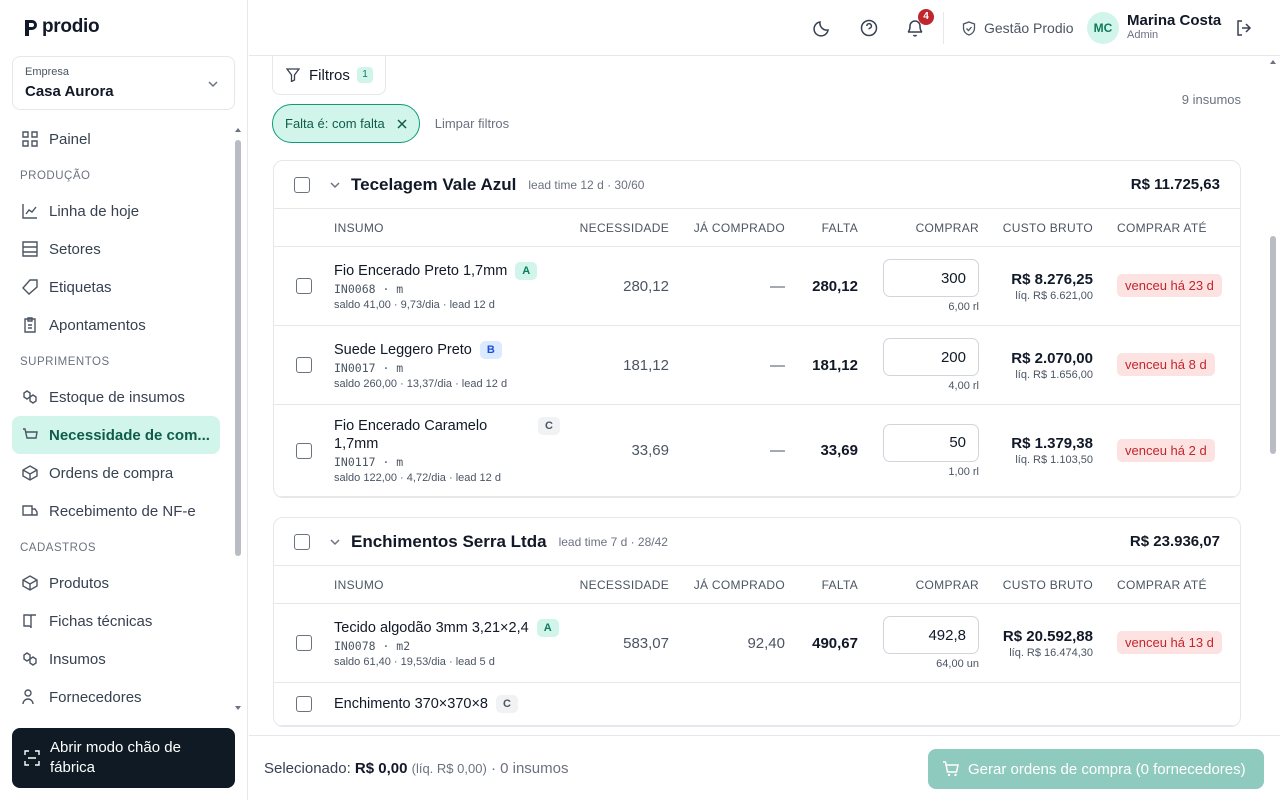 The width and height of the screenshot is (1280, 800). I want to click on avatar: MC, so click(1103, 28).